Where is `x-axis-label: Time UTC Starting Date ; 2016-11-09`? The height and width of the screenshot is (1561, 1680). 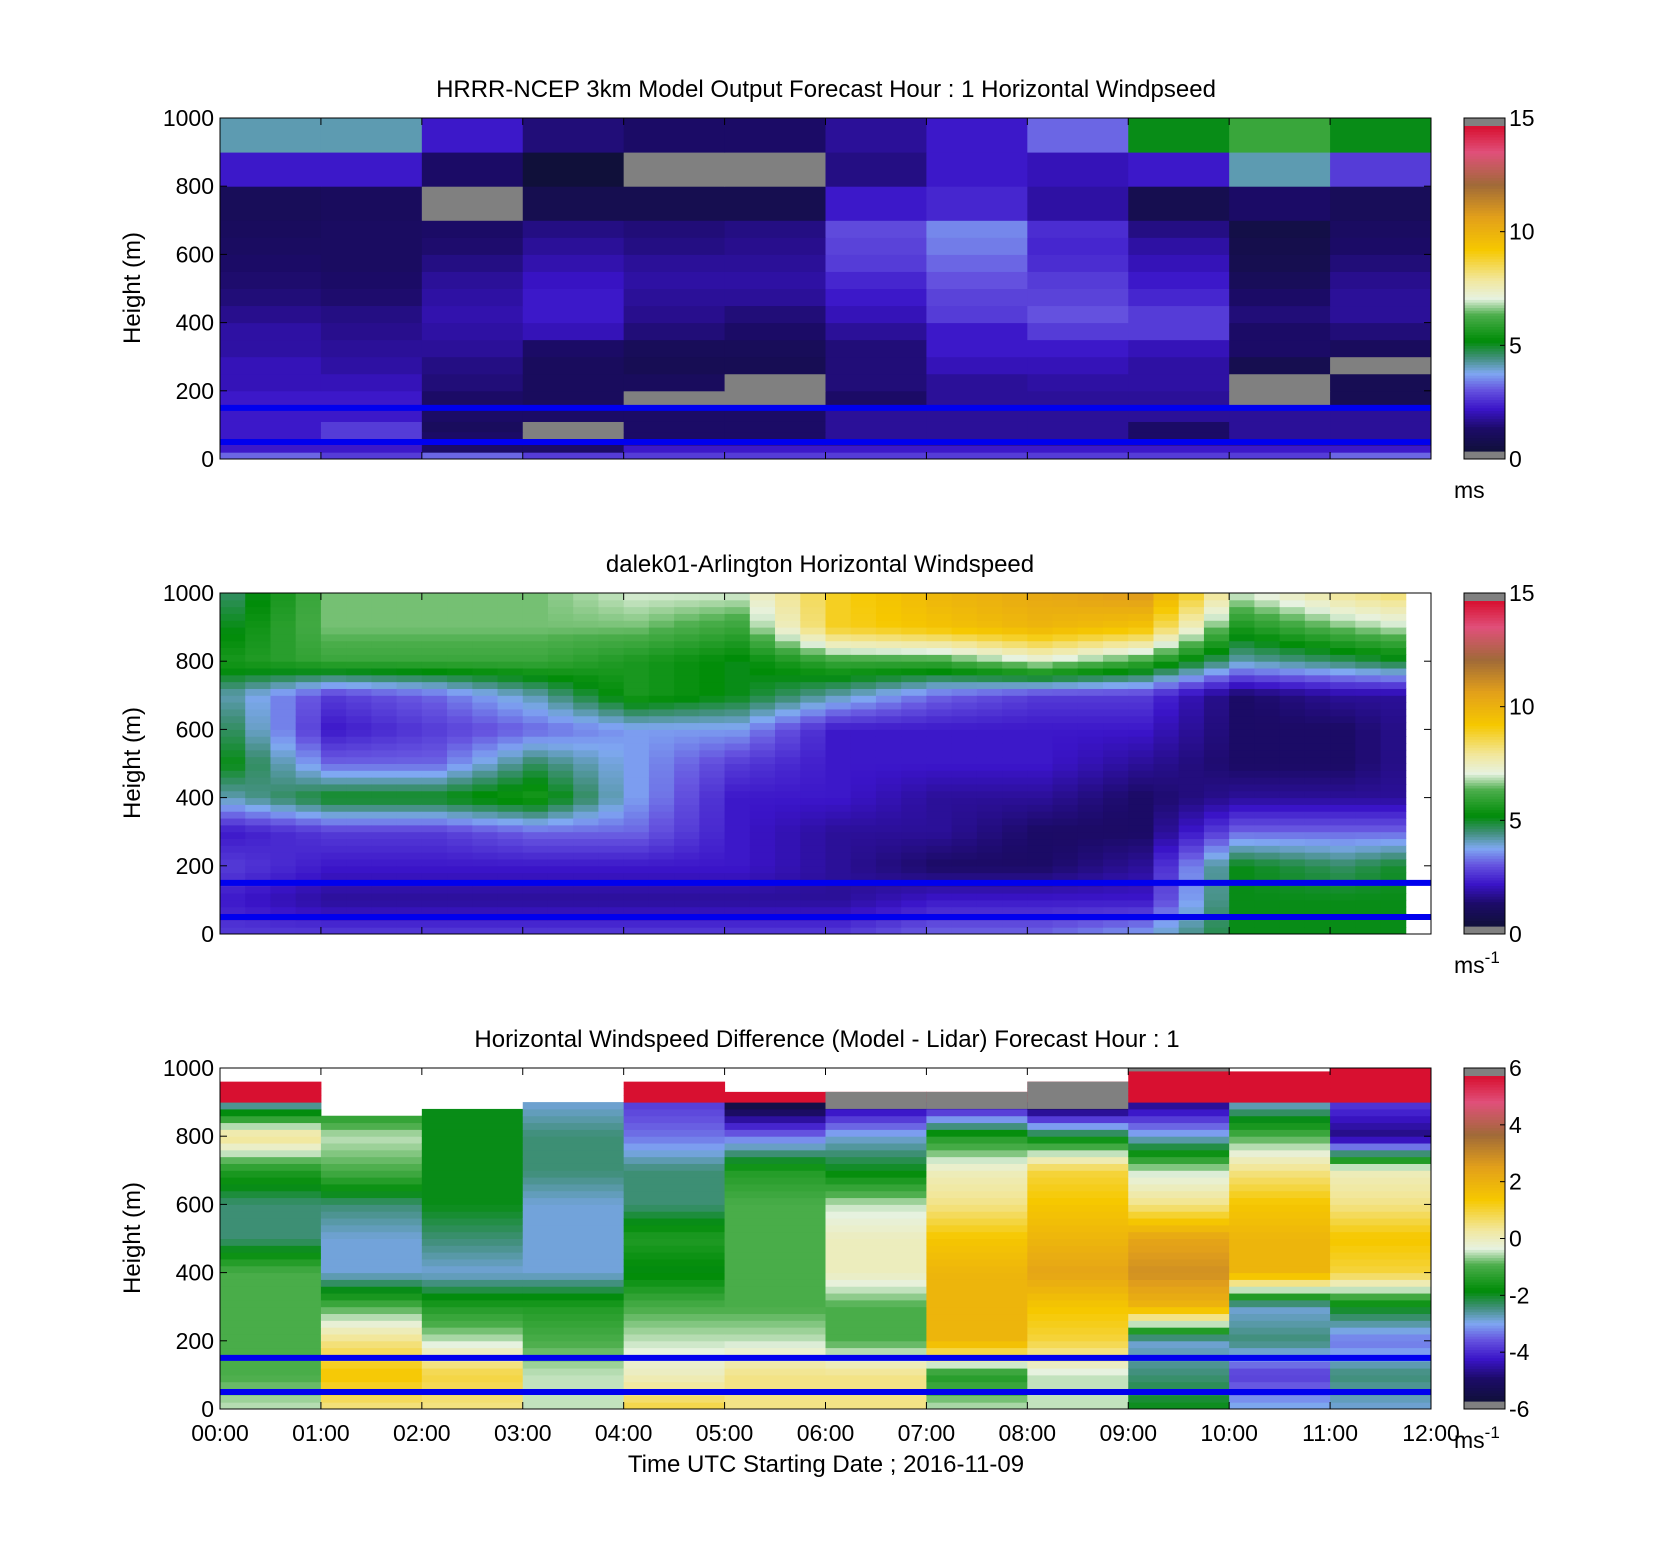
x-axis-label: Time UTC Starting Date ; 2016-11-09 is located at coordinates (826, 1464).